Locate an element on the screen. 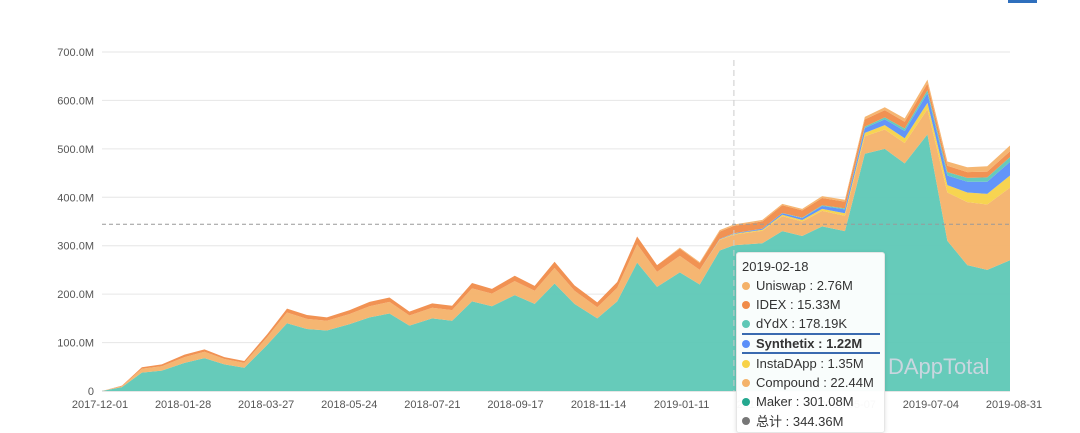 This screenshot has height=433, width=1080. tooltip-row: IDEX : 15.33M is located at coordinates (811, 304).